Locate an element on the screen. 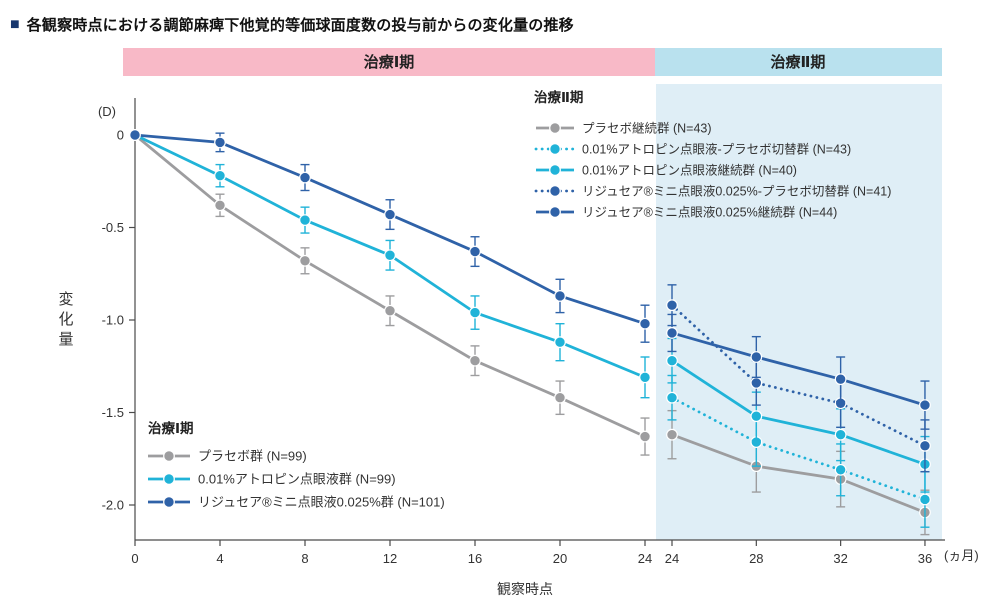 This screenshot has height=606, width=988. period2-band-label: 治療Ⅱ期 is located at coordinates (798, 62).